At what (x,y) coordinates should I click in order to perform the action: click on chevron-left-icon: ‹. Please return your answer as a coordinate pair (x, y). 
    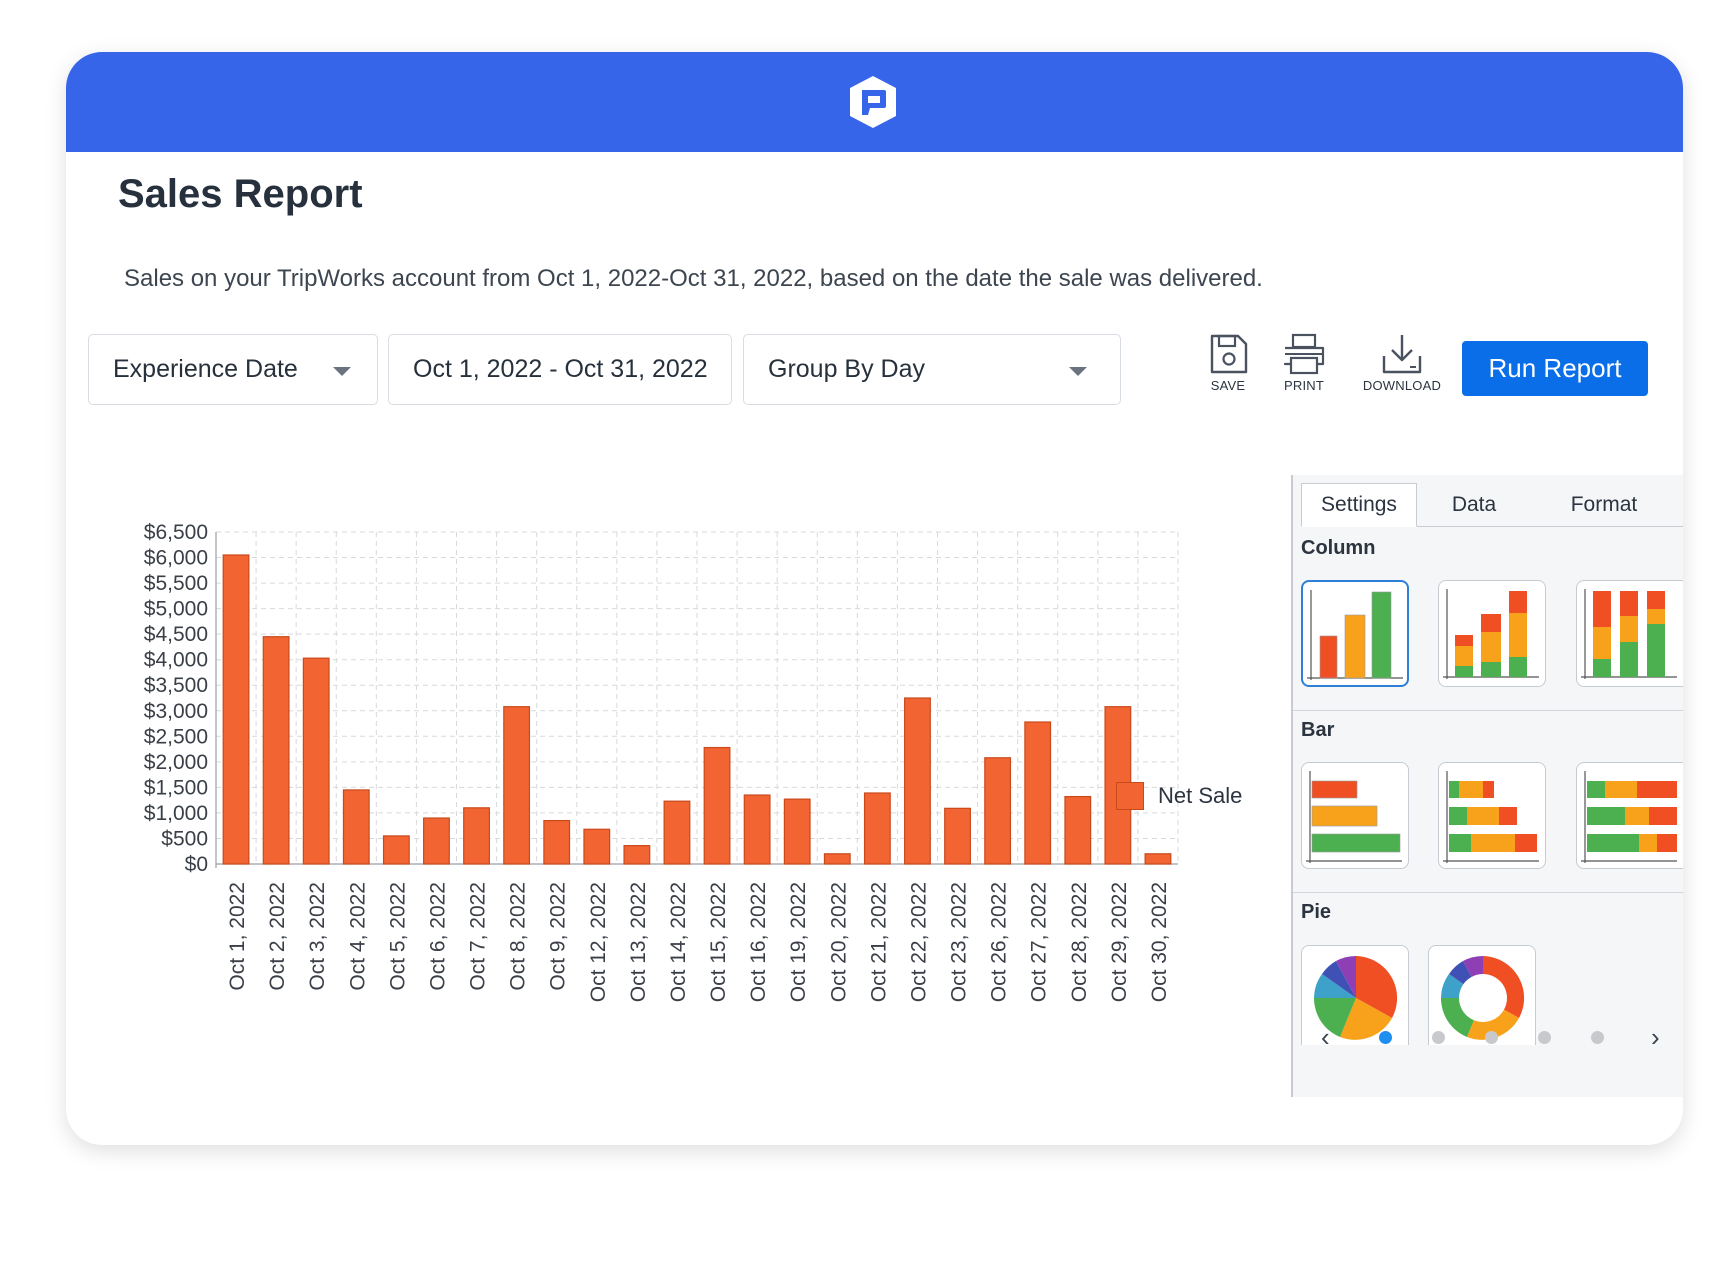
    Looking at the image, I should click on (1325, 1037).